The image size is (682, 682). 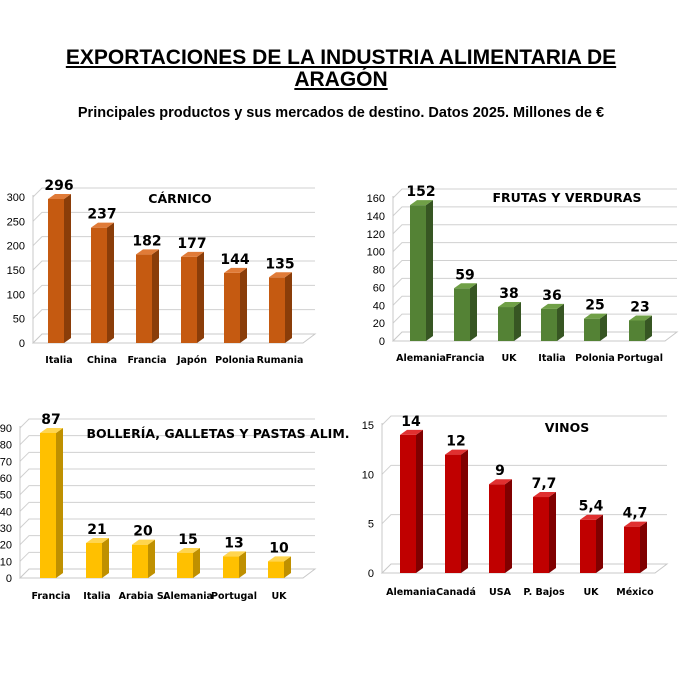 I want to click on data-label: 13, so click(x=233, y=543).